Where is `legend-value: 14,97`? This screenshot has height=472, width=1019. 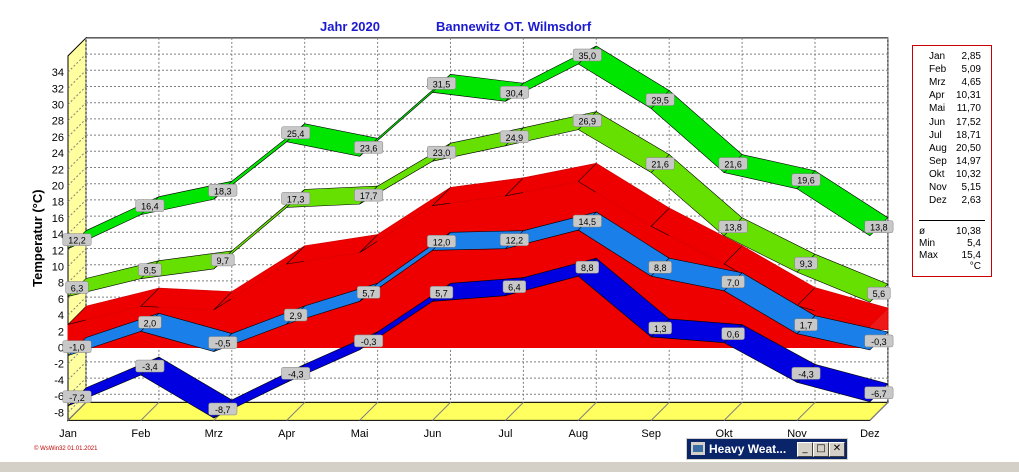
legend-value: 14,97 is located at coordinates (968, 161).